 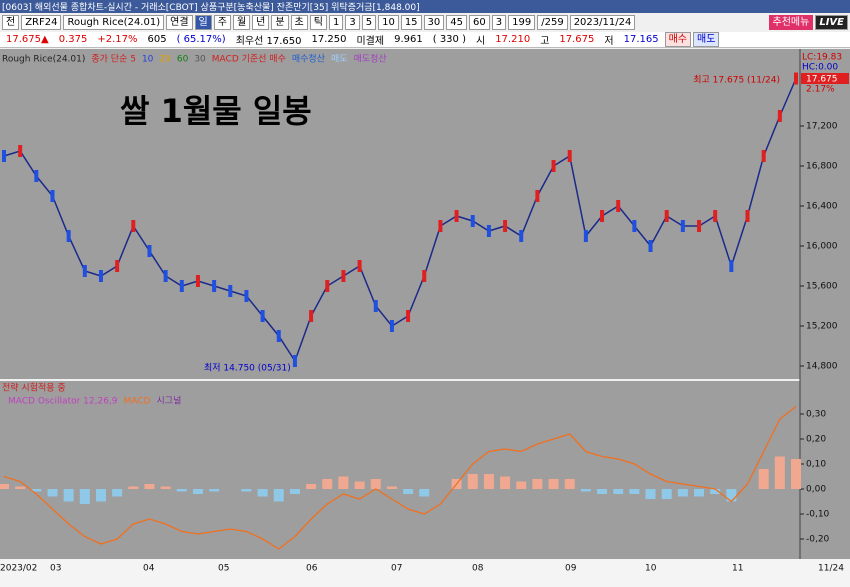 What do you see at coordinates (434, 22) in the screenshot?
I see `toolbar-button: 30` at bounding box center [434, 22].